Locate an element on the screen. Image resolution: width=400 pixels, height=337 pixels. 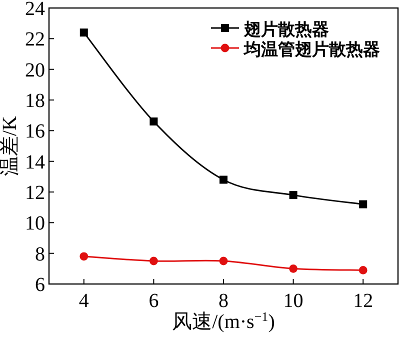
y-tick-label: 8 is located at coordinates (40, 254).